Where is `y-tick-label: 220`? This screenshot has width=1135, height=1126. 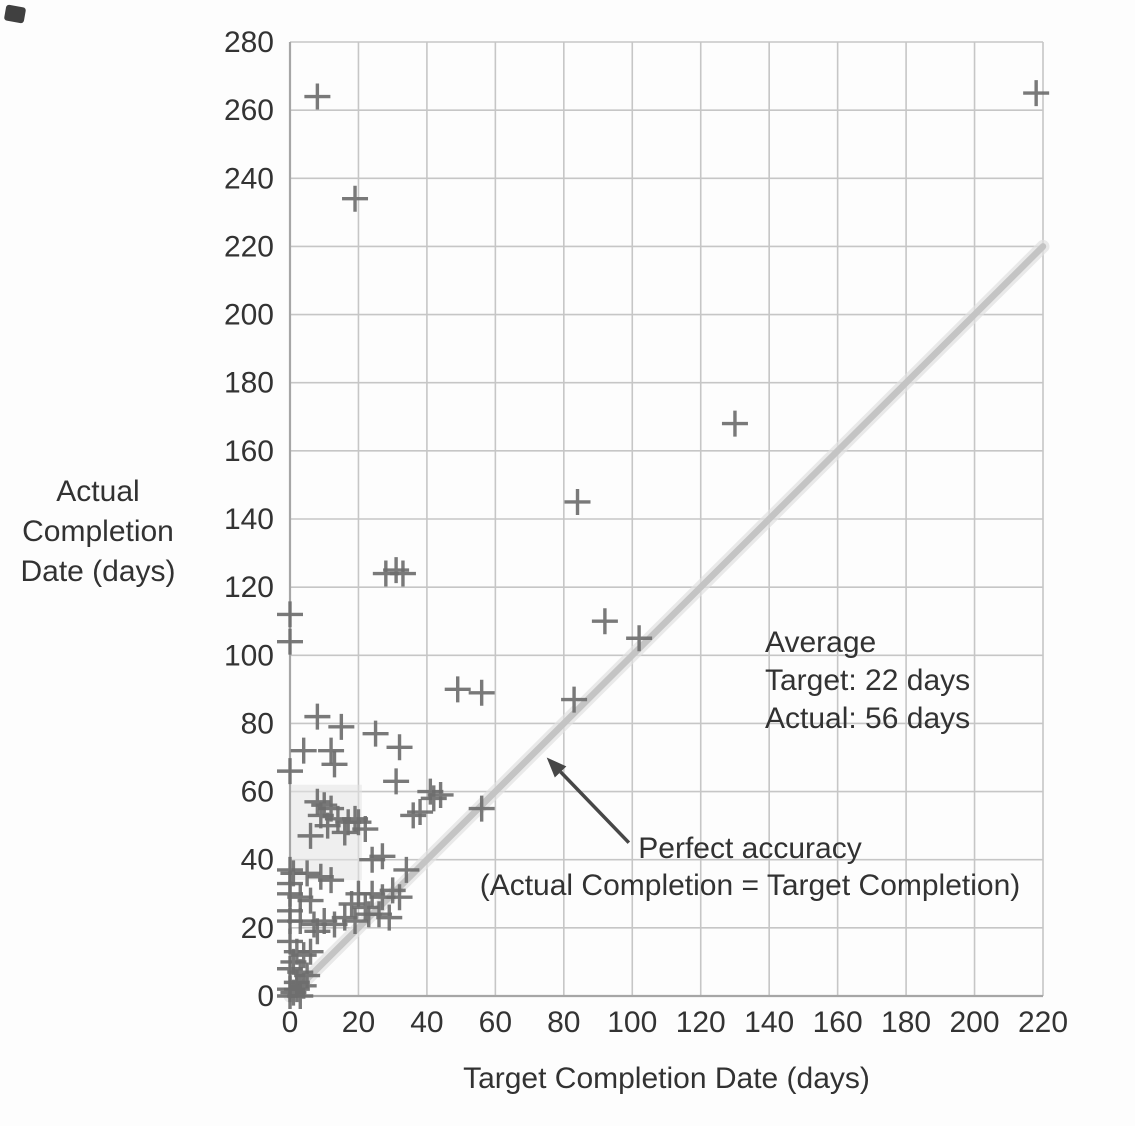 y-tick-label: 220 is located at coordinates (249, 246).